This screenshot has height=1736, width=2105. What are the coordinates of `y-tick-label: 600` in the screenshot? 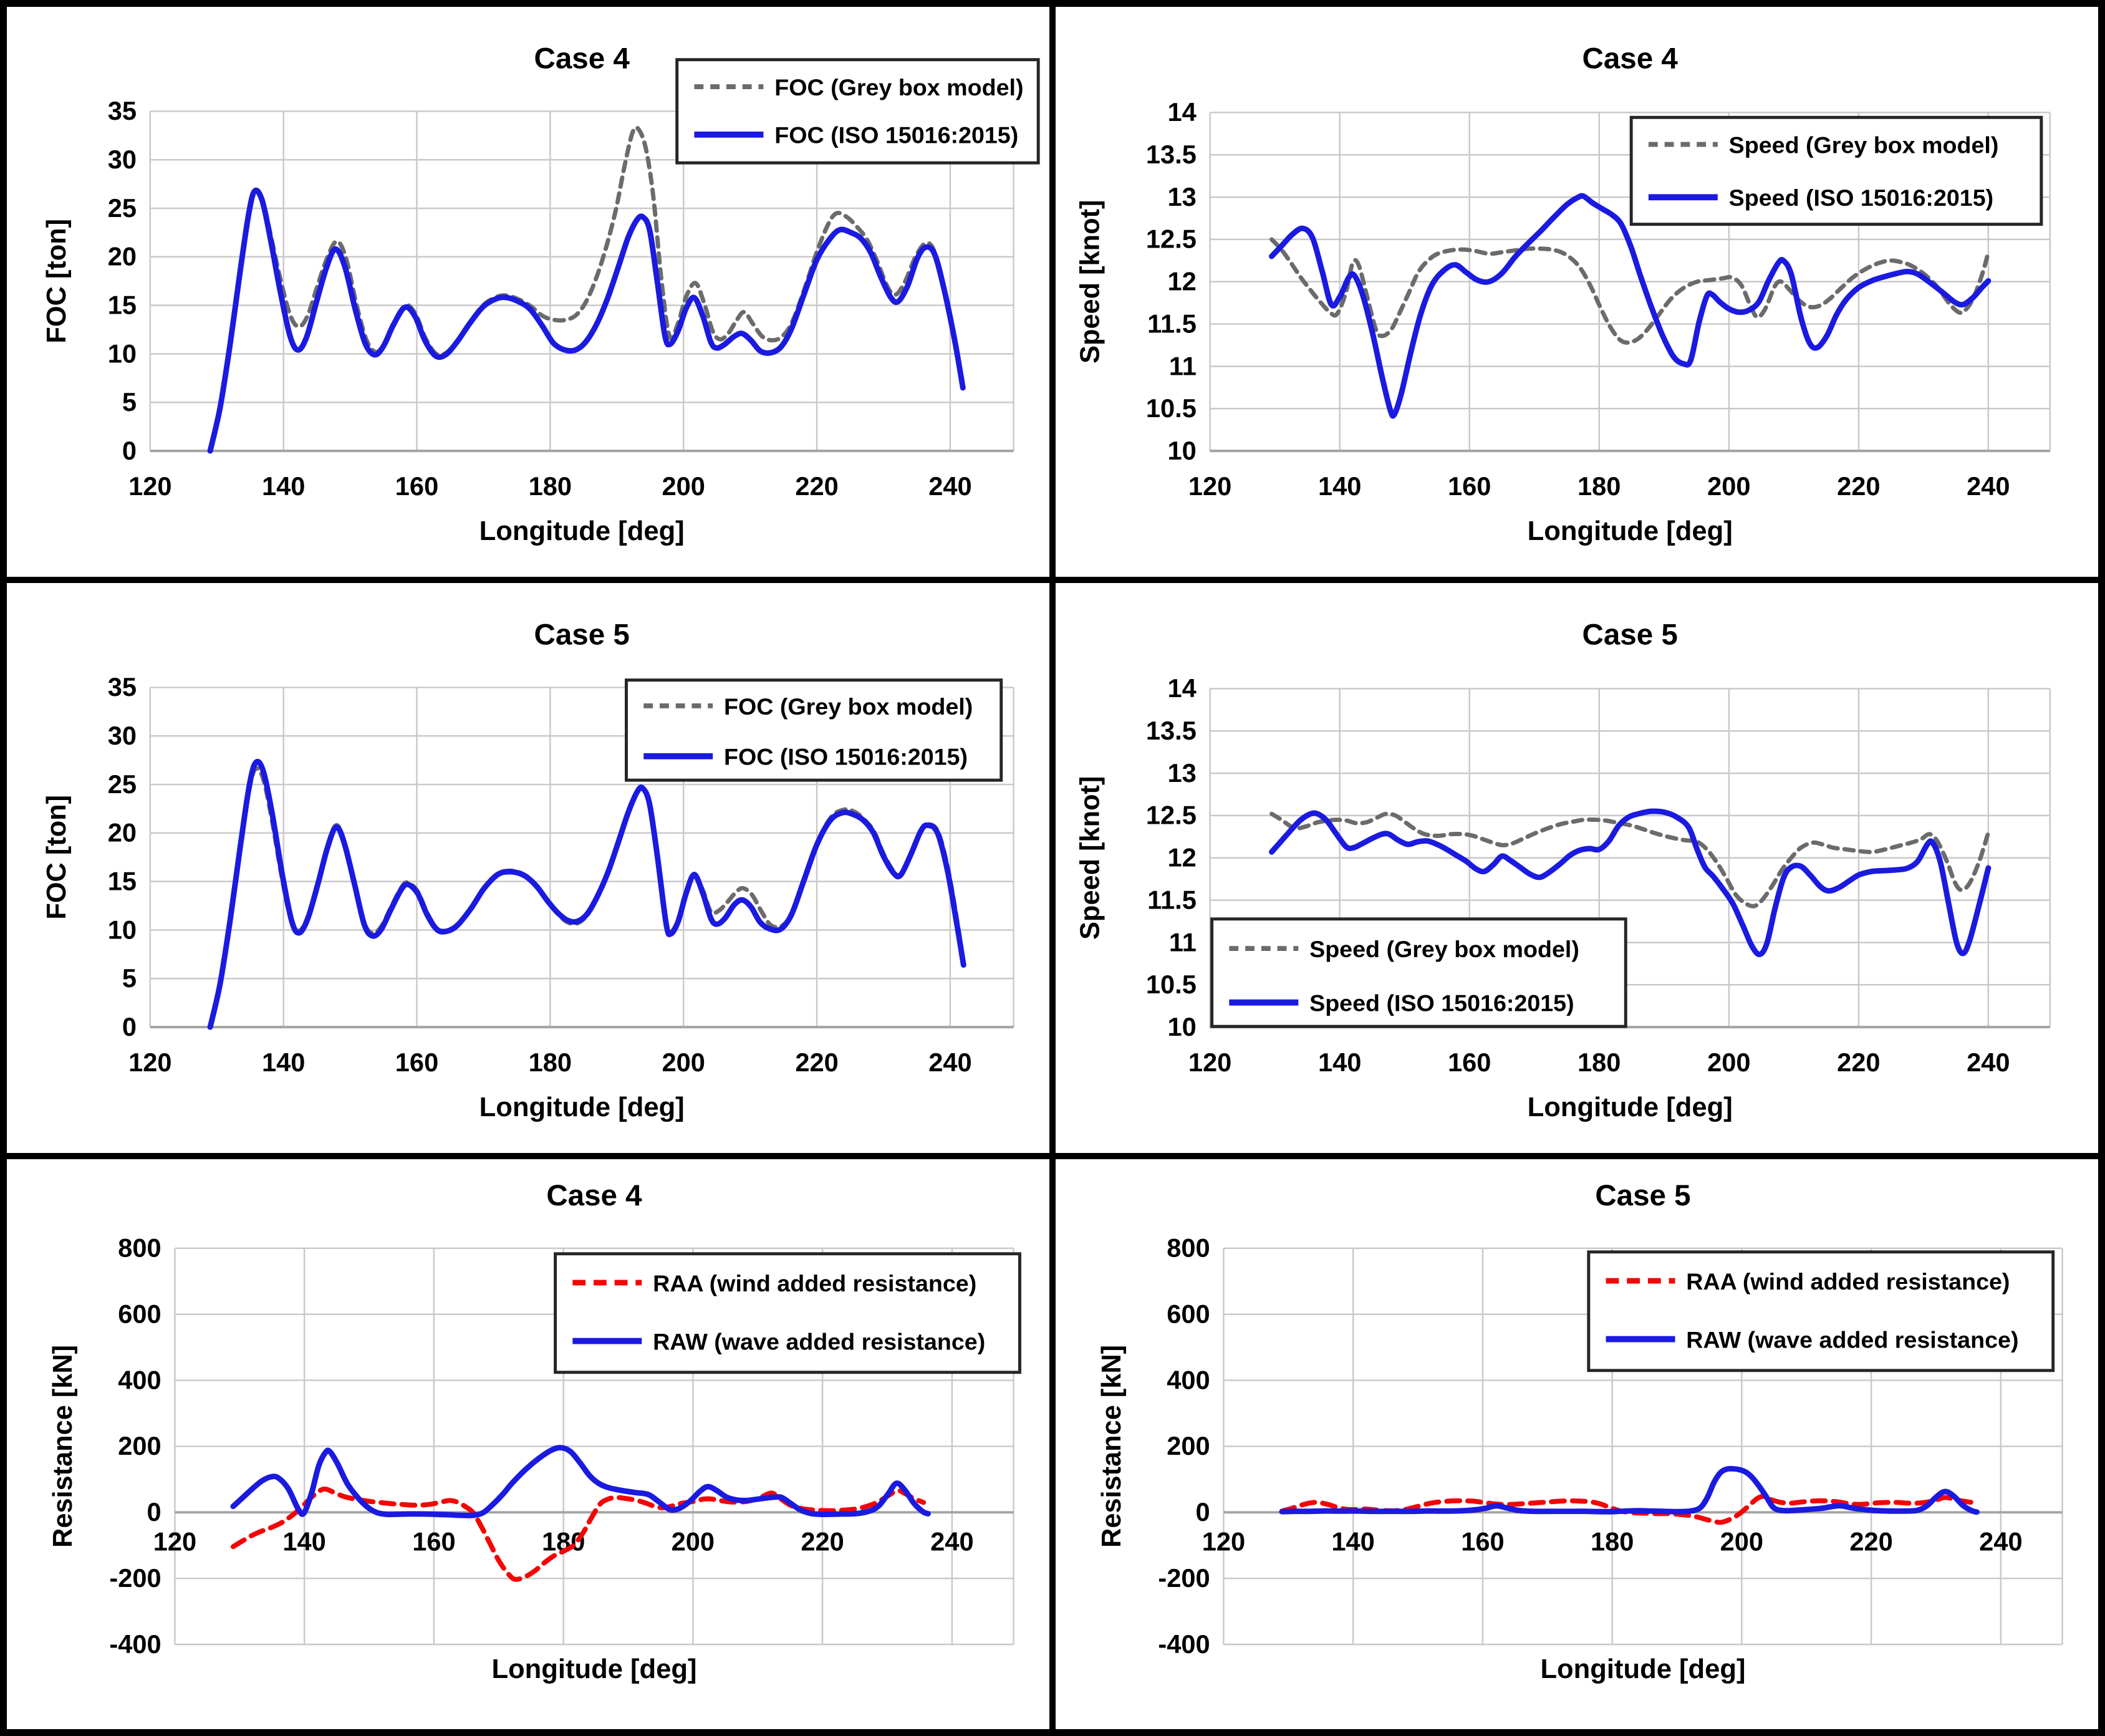 It's located at (1188, 1314).